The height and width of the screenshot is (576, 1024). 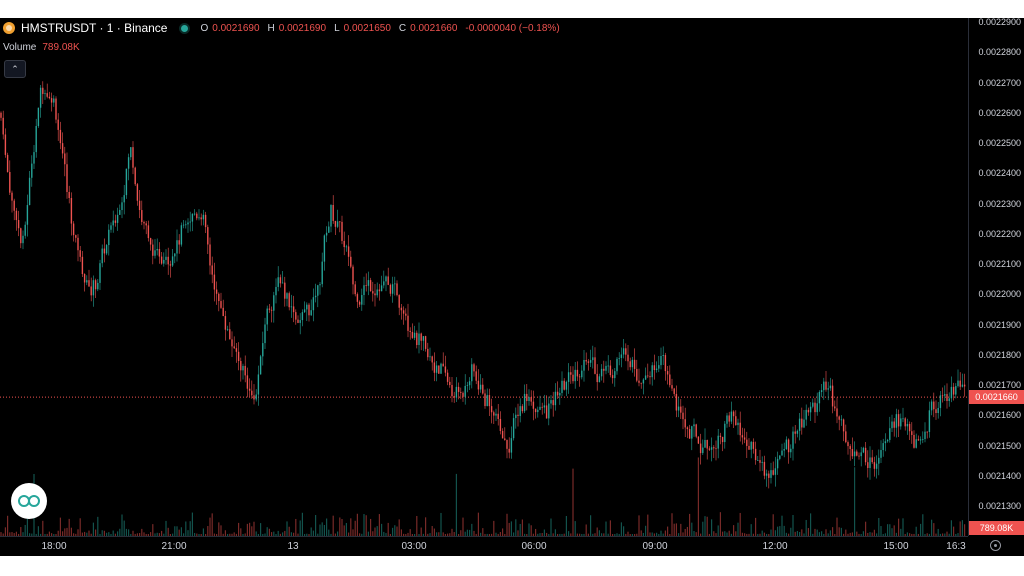 What do you see at coordinates (20, 47) in the screenshot?
I see `volume-label: Volume` at bounding box center [20, 47].